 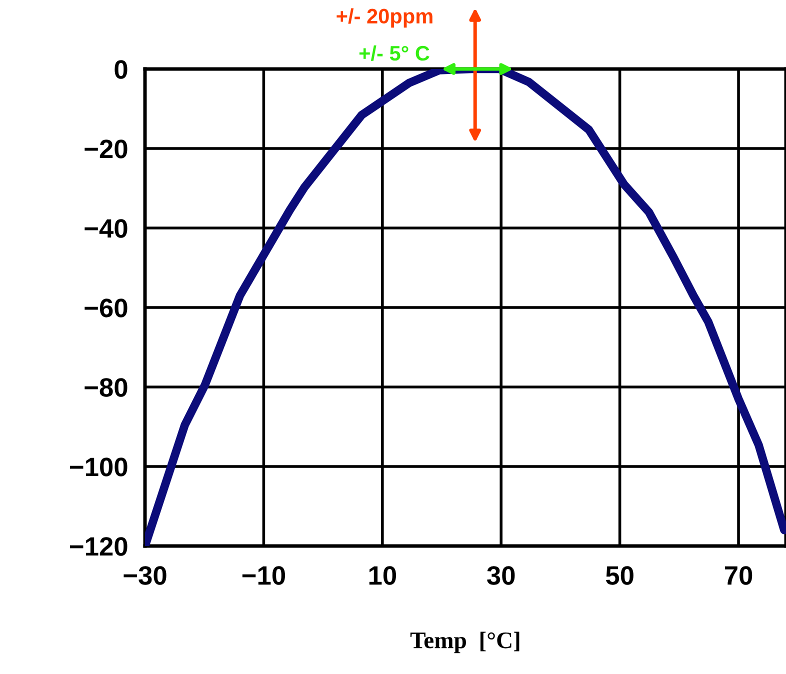 What do you see at coordinates (501, 575) in the screenshot?
I see `x-tick-label: 30` at bounding box center [501, 575].